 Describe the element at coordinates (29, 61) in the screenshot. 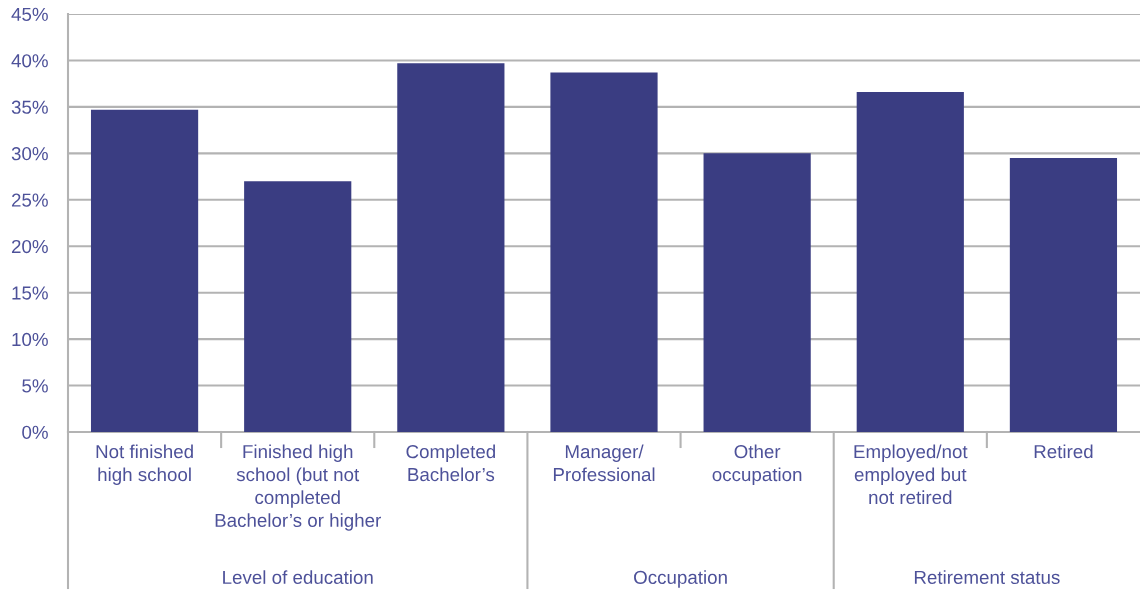

I see `y-tick-label: 40%` at that location.